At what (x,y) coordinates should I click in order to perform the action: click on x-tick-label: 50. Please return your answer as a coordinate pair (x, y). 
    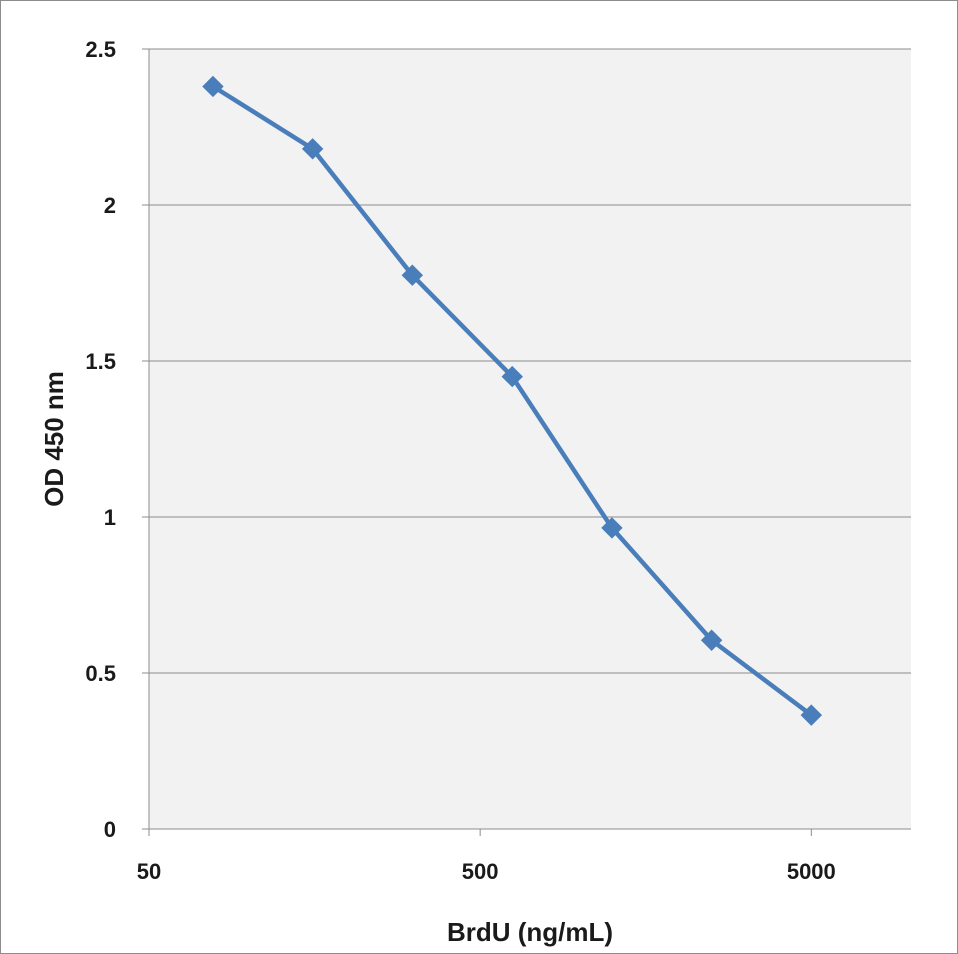
    Looking at the image, I should click on (149, 871).